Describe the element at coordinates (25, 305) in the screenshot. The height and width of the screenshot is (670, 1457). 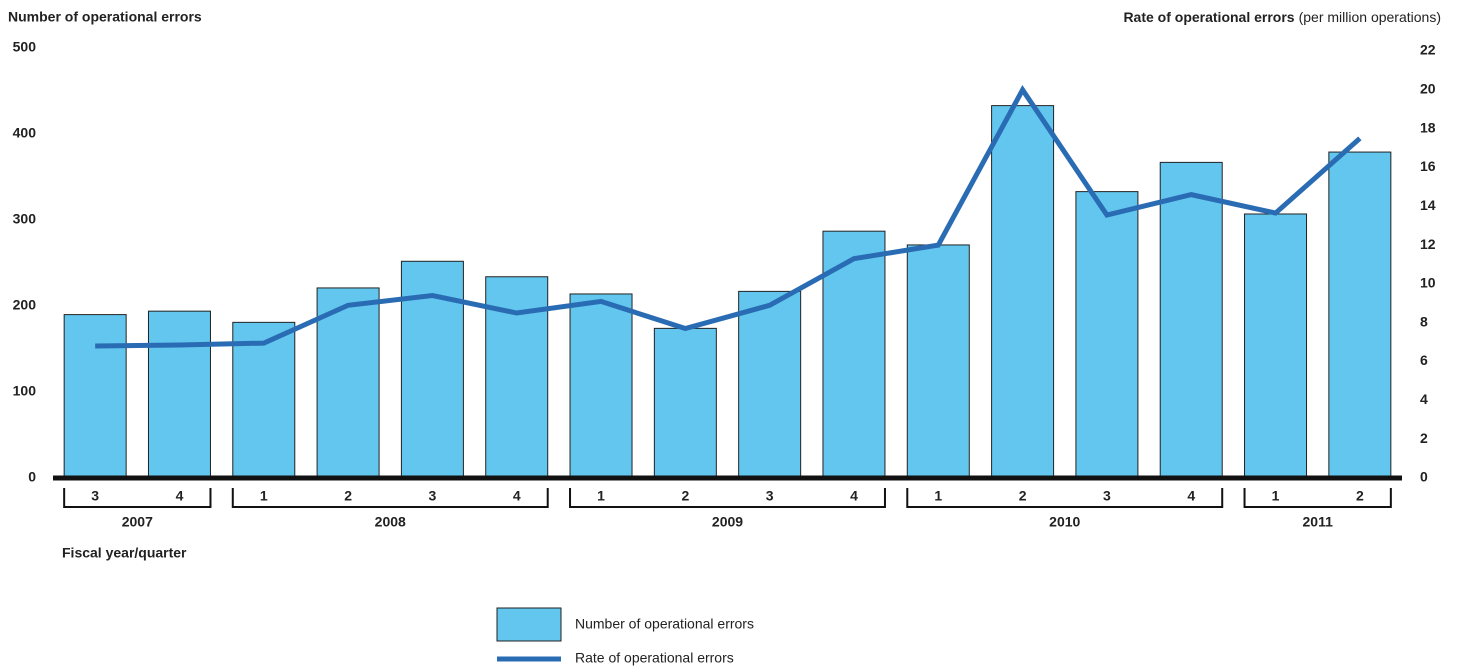
I see `y-tick-label: 200` at that location.